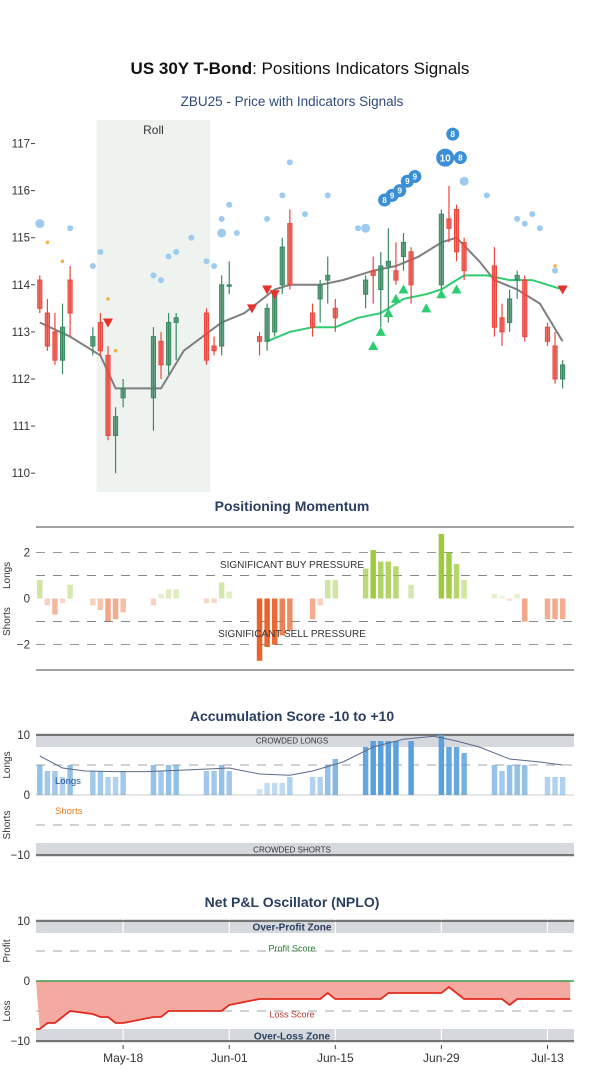  Describe the element at coordinates (441, 1058) in the screenshot. I see `x-tick-label: Jun-29` at that location.